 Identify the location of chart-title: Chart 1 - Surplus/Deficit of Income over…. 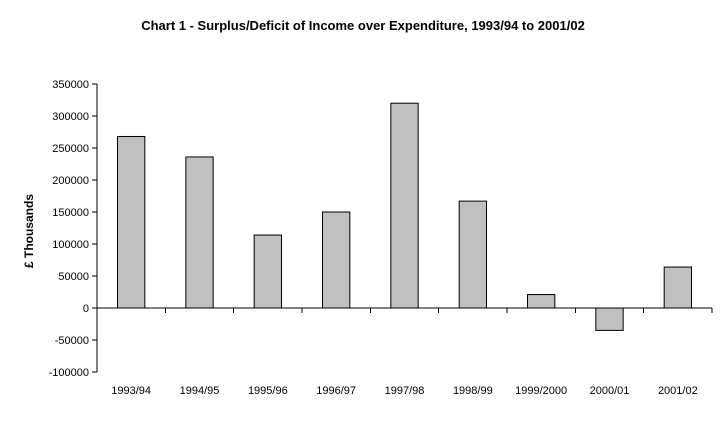
(363, 25).